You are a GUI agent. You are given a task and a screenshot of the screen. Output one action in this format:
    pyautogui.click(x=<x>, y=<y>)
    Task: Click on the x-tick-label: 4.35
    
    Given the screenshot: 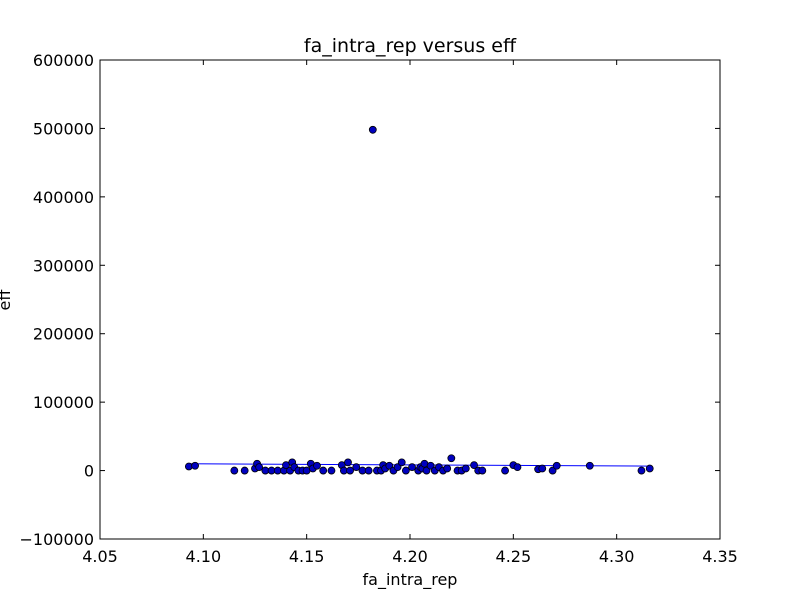 What is the action you would take?
    pyautogui.click(x=720, y=556)
    